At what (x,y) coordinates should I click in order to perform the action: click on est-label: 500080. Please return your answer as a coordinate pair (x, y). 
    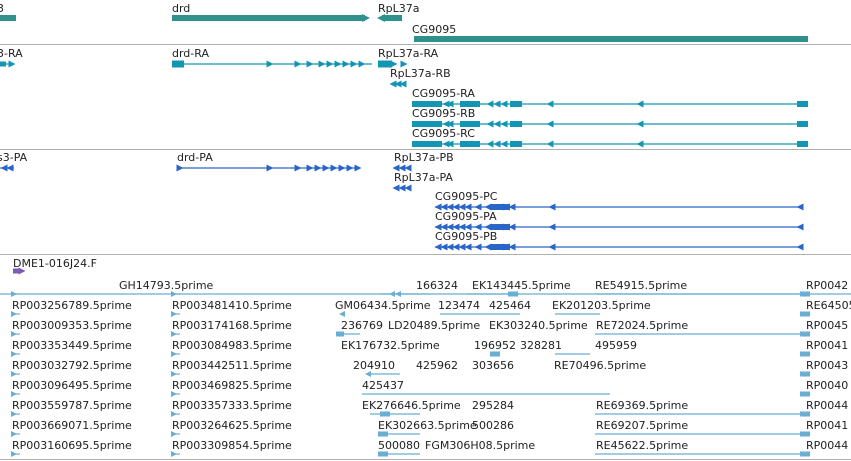
    Looking at the image, I should click on (399, 445).